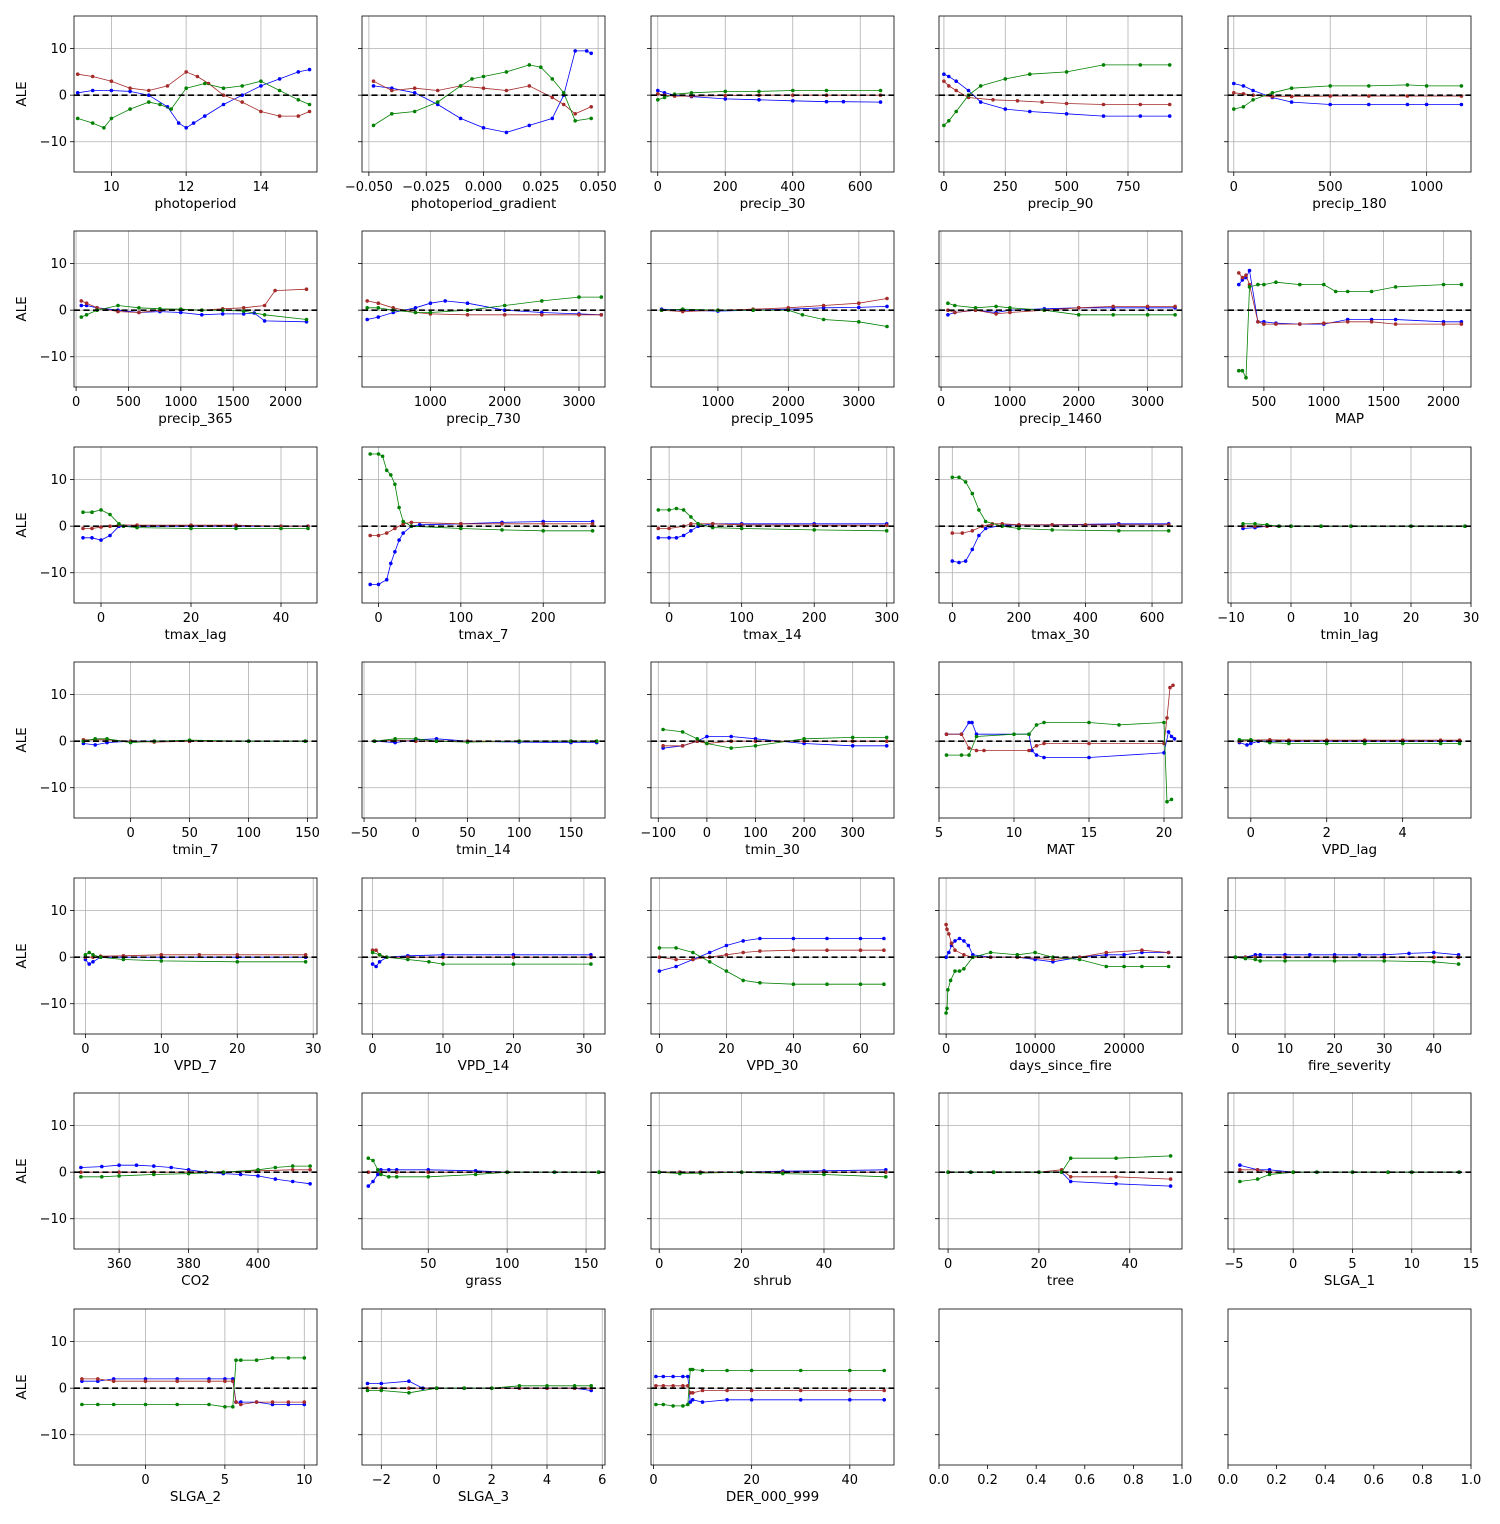 This screenshot has width=1500, height=1524. I want to click on x-tick-label: 0.025, so click(540, 187).